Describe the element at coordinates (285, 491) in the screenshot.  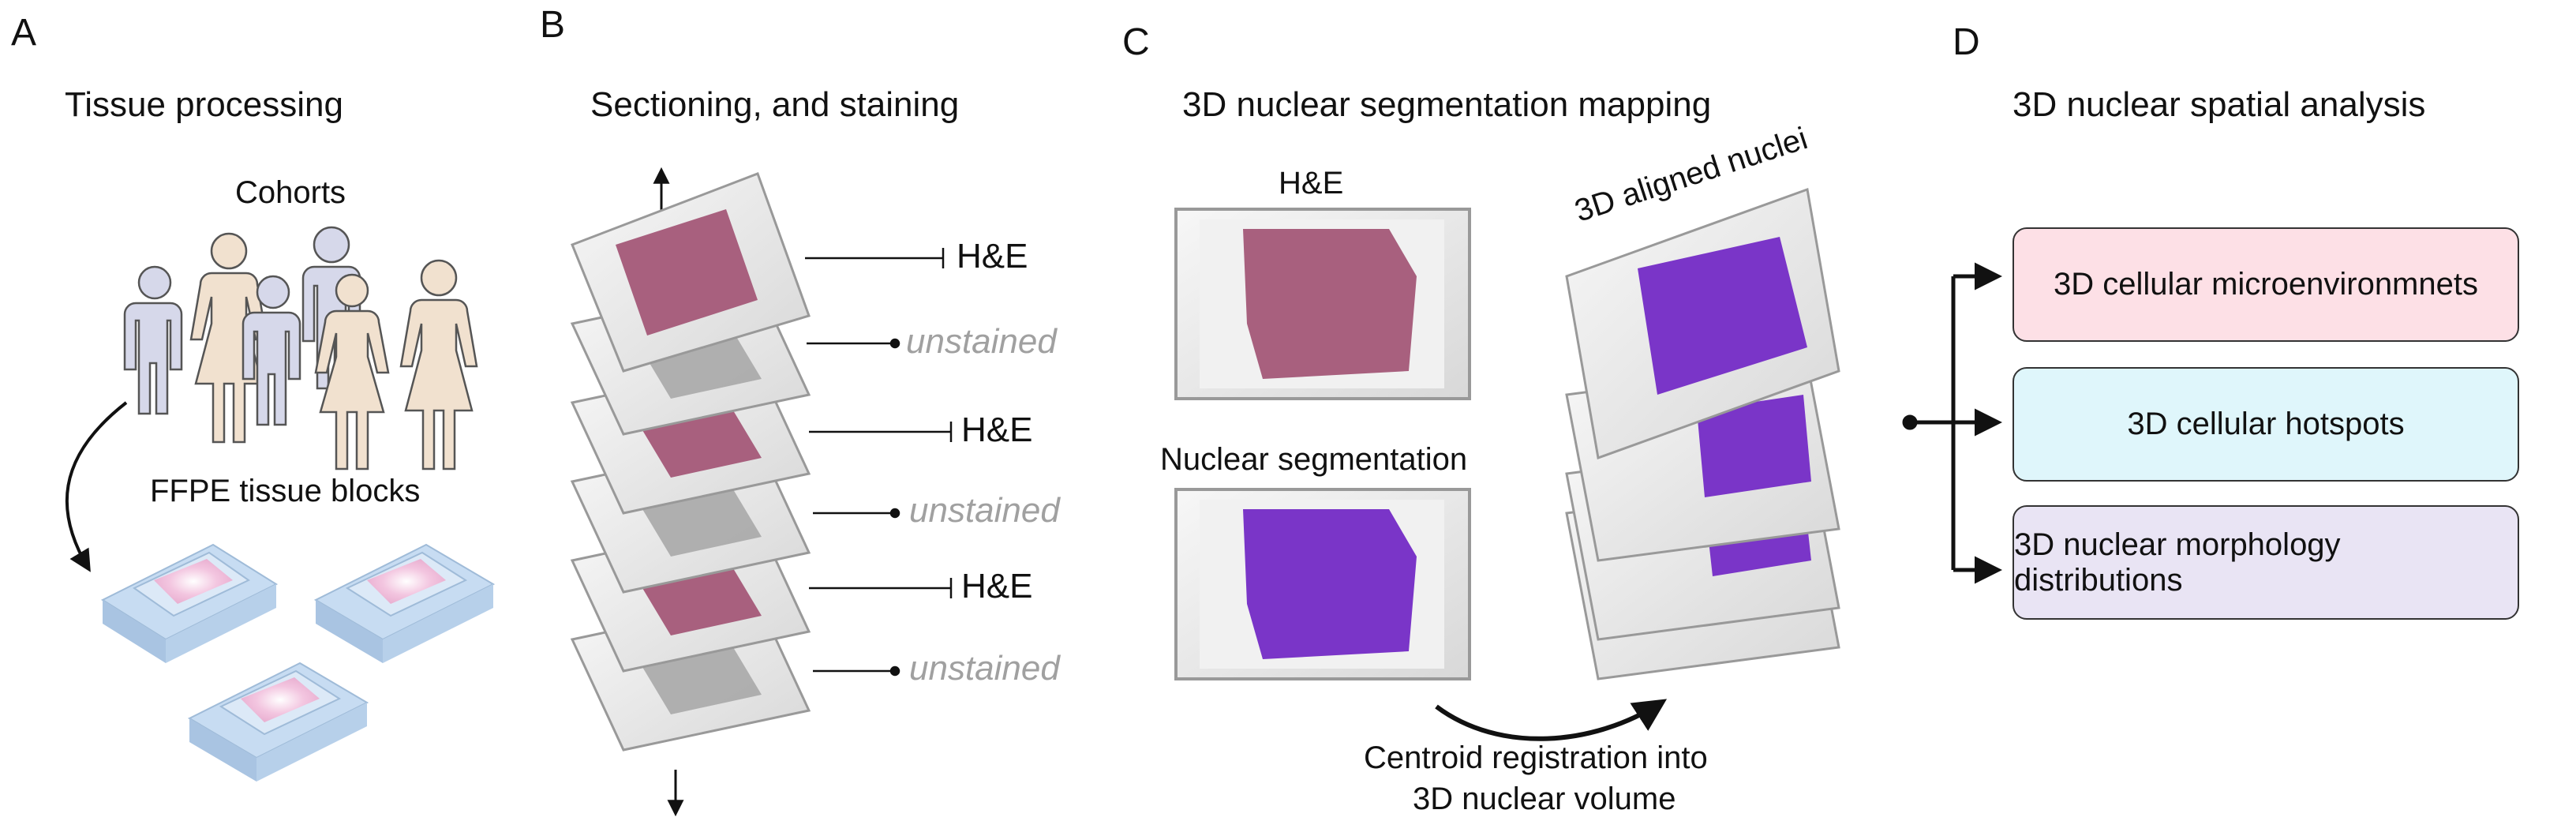
I see `ffpe-blocks-label: FFPE tissue blocks` at that location.